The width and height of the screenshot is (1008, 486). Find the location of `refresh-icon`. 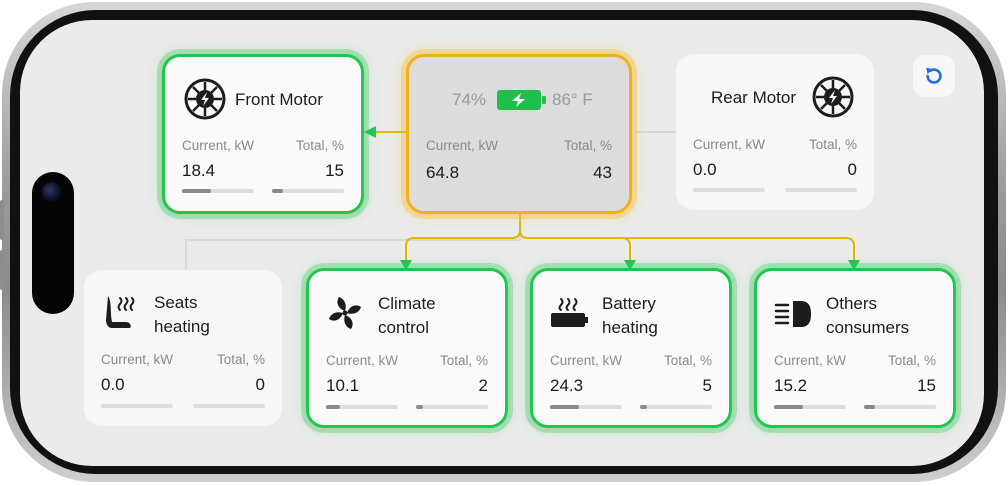

refresh-icon is located at coordinates (934, 75).